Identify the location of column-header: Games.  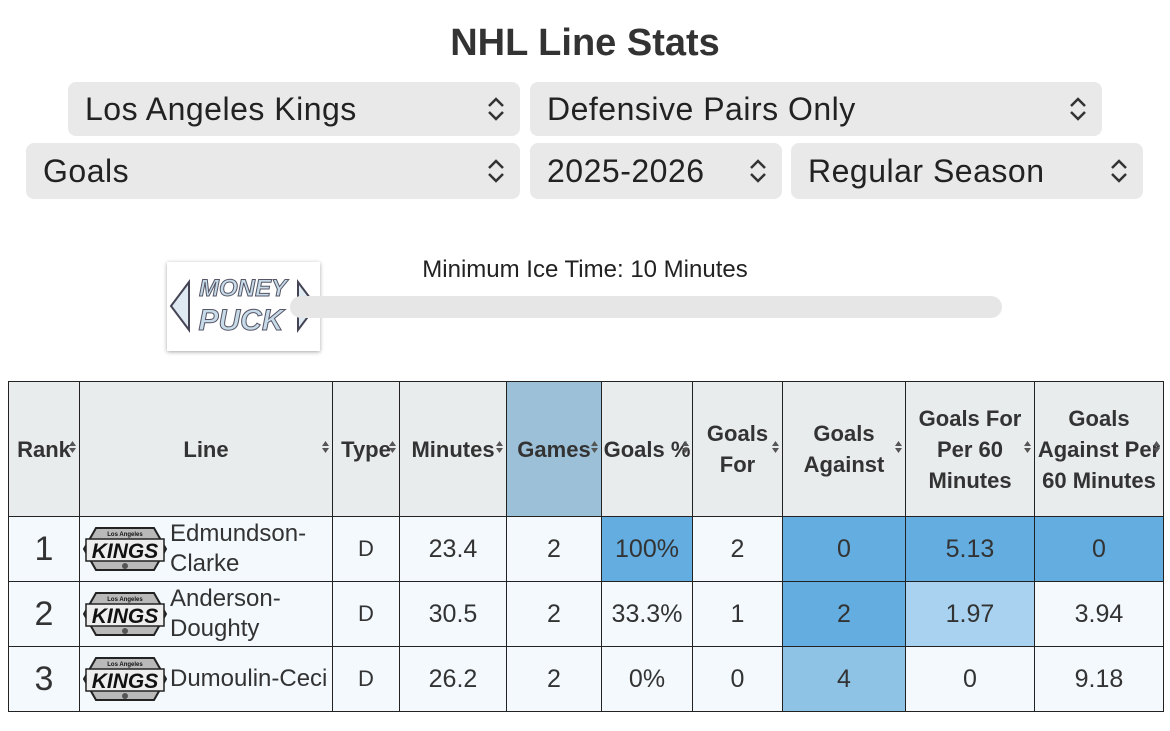
(554, 449).